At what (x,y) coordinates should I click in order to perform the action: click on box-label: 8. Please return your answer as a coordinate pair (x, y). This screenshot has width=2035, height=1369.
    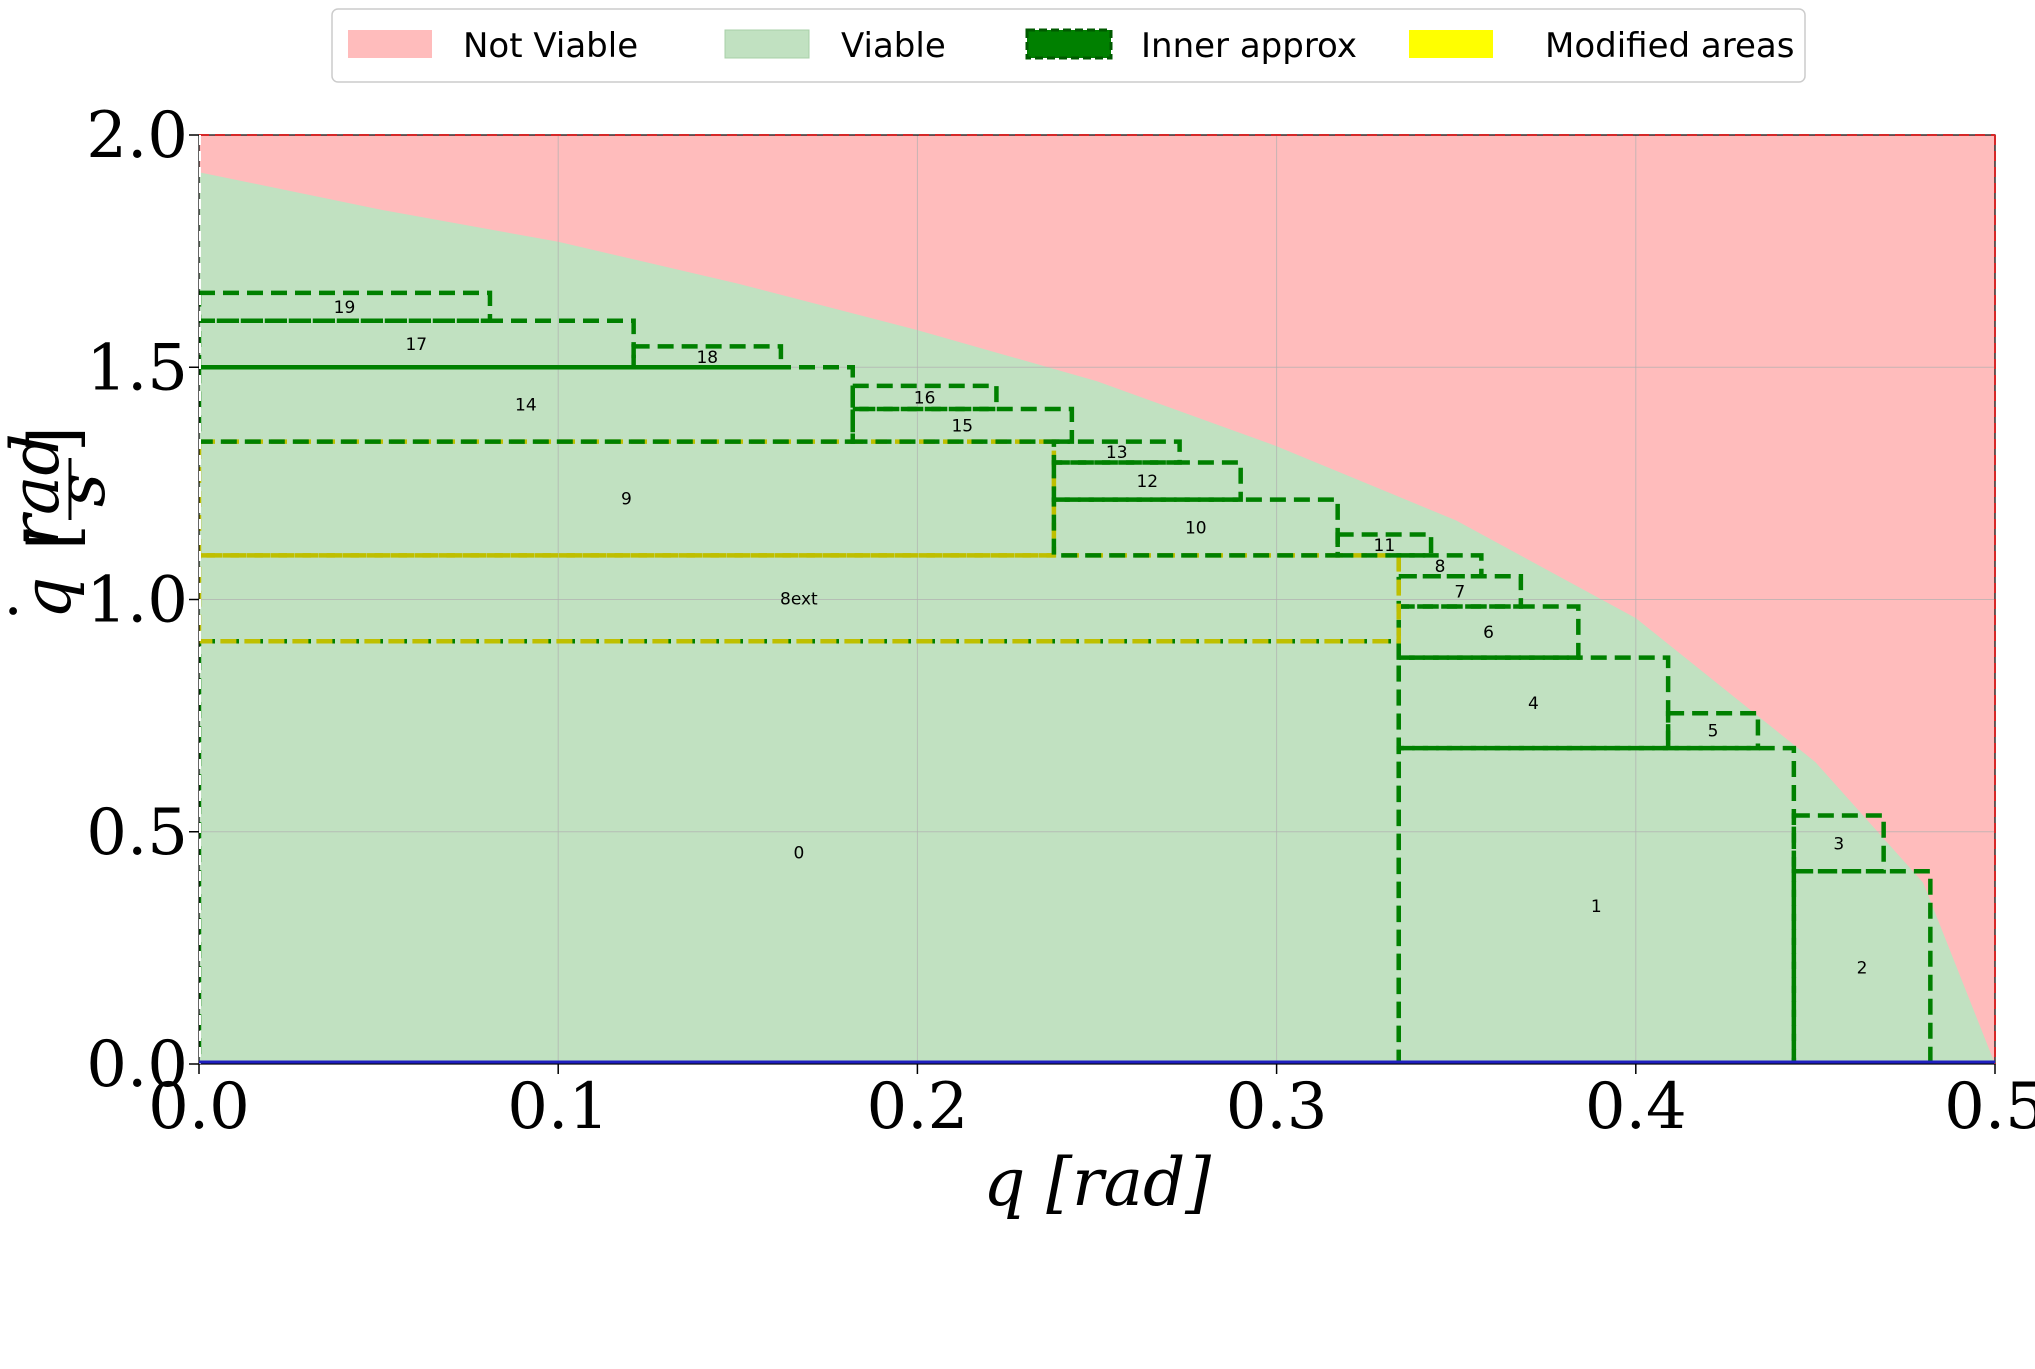
    Looking at the image, I should click on (1440, 567).